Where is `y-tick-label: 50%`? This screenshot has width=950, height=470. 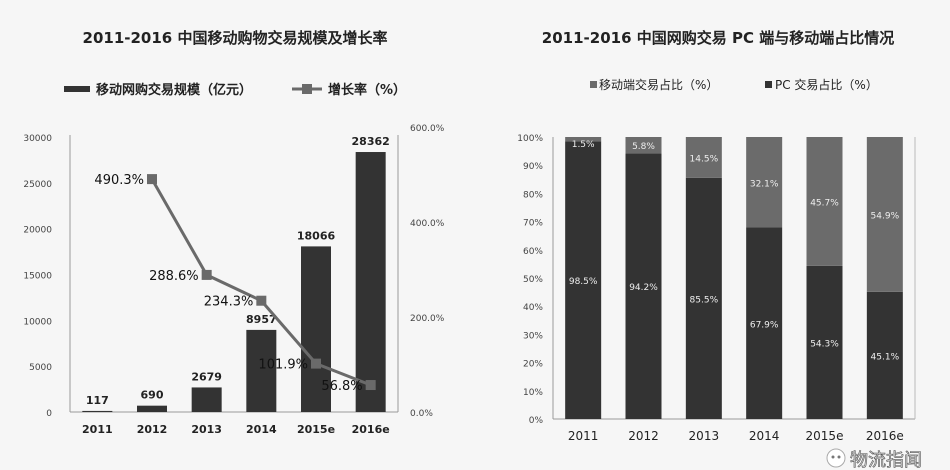
y-tick-label: 50% is located at coordinates (533, 280).